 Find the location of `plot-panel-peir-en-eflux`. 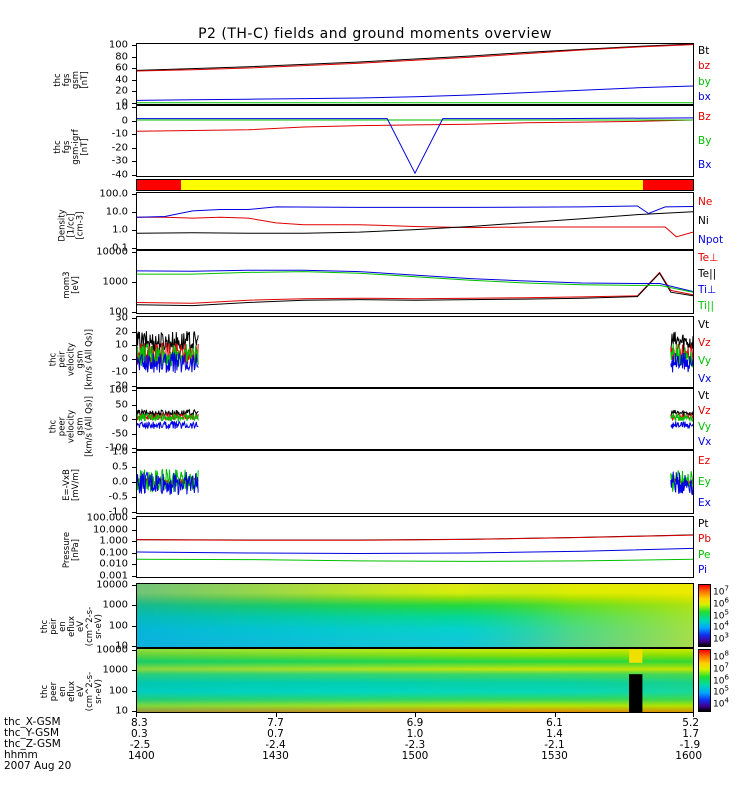

plot-panel-peir-en-eflux is located at coordinates (415, 615).